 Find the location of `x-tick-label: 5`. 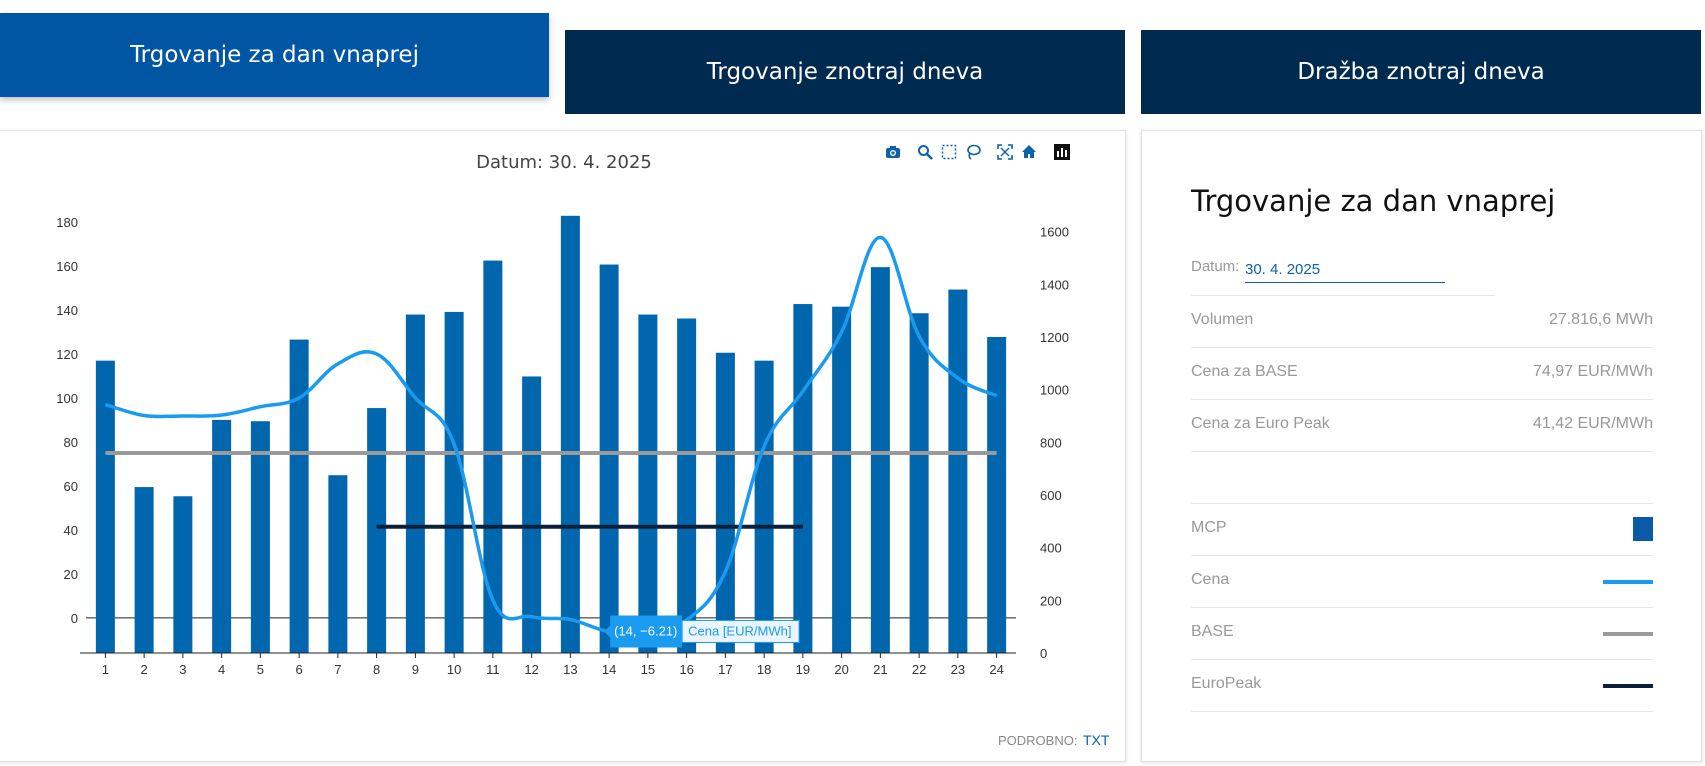

x-tick-label: 5 is located at coordinates (260, 669).